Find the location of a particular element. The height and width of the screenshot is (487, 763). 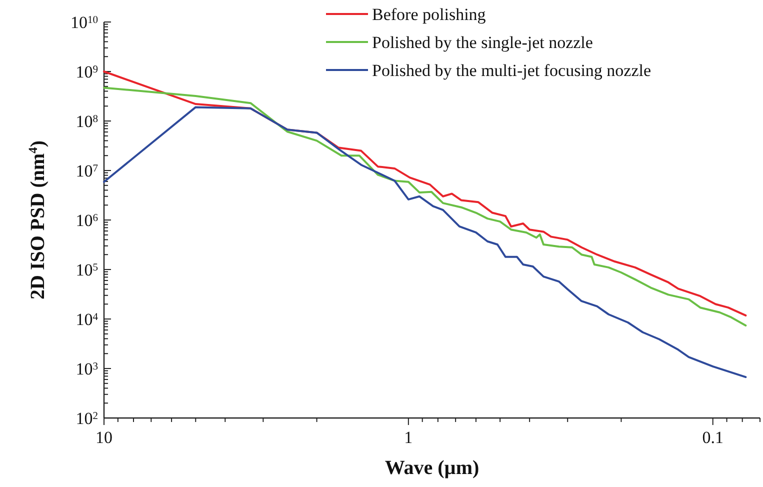

legend-label: Before polishing is located at coordinates (429, 14).